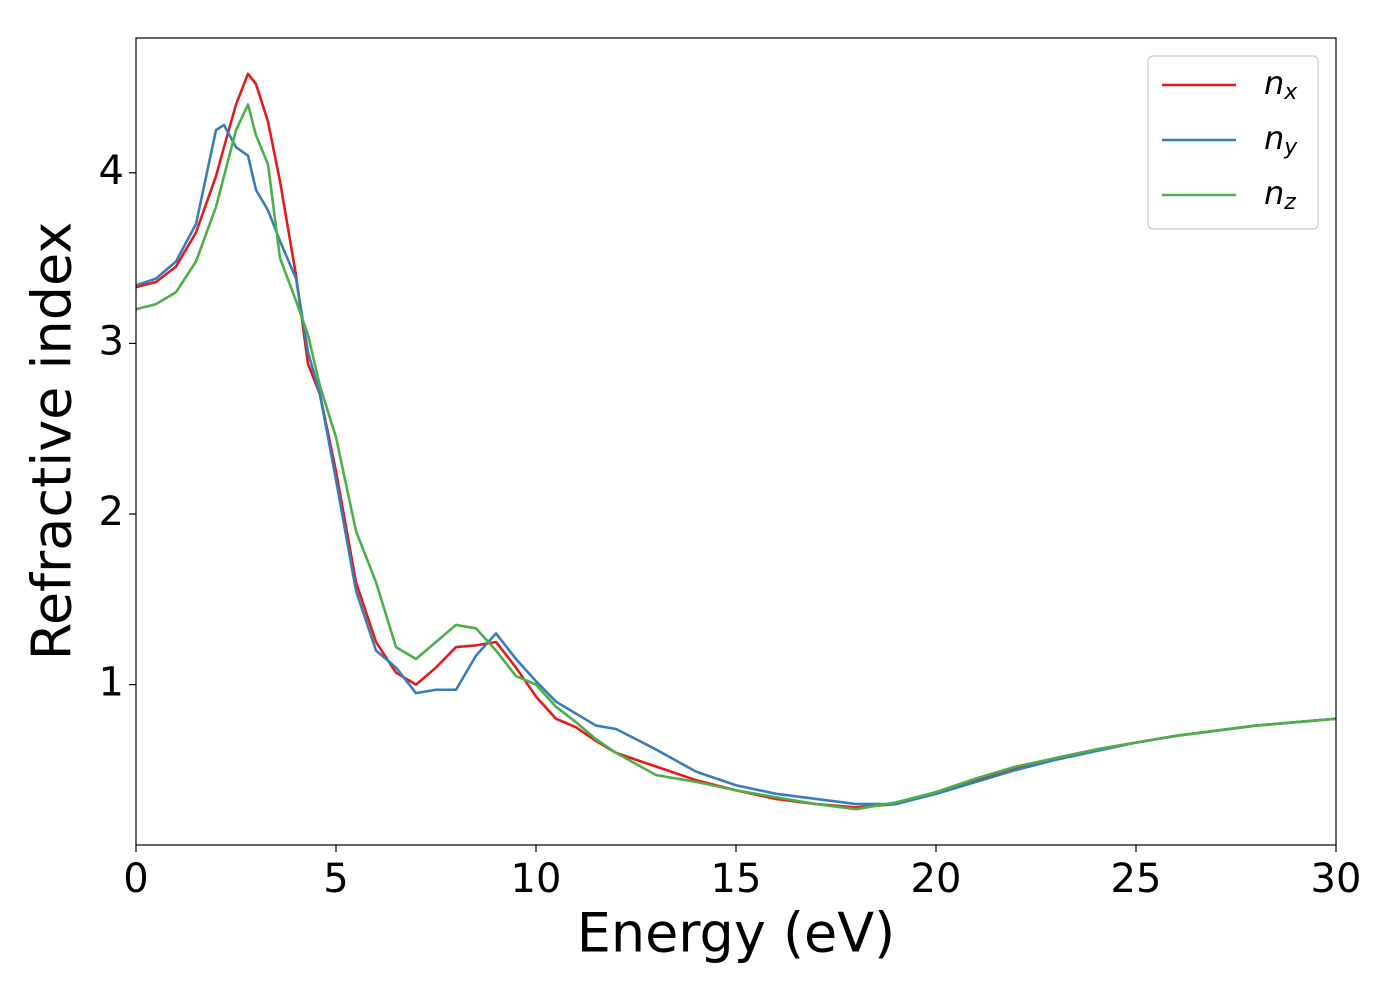 The height and width of the screenshot is (1000, 1400). I want to click on x-tick-label: 5, so click(335, 879).